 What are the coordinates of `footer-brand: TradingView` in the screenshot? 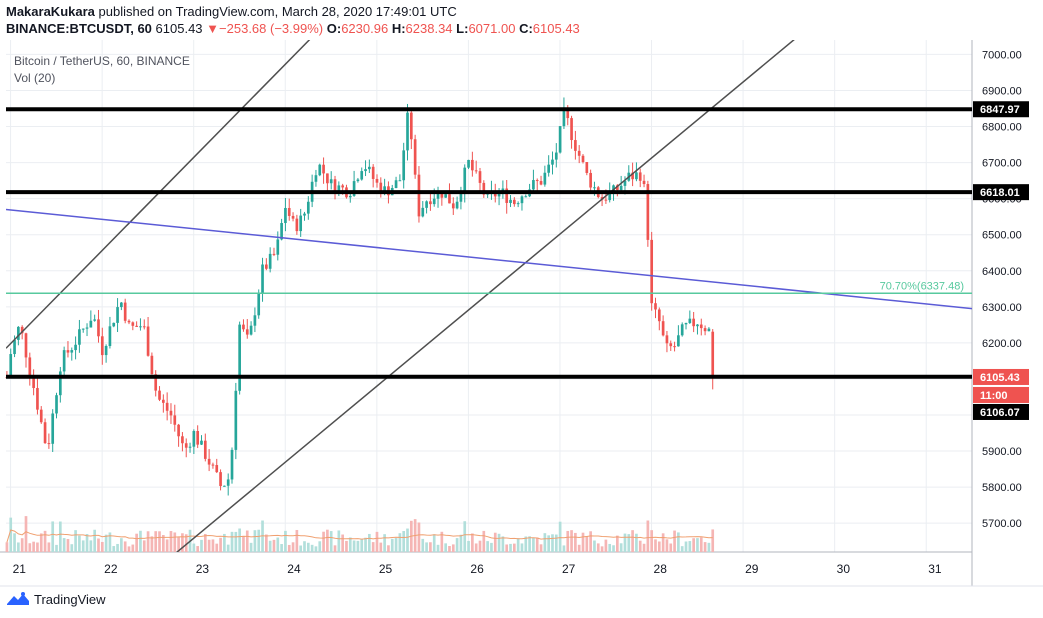 It's located at (70, 599).